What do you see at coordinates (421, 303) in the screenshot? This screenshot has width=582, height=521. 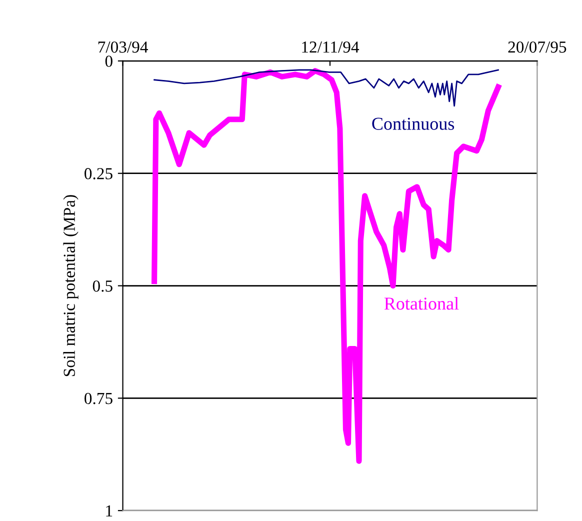 I see `series-label: Rotational` at bounding box center [421, 303].